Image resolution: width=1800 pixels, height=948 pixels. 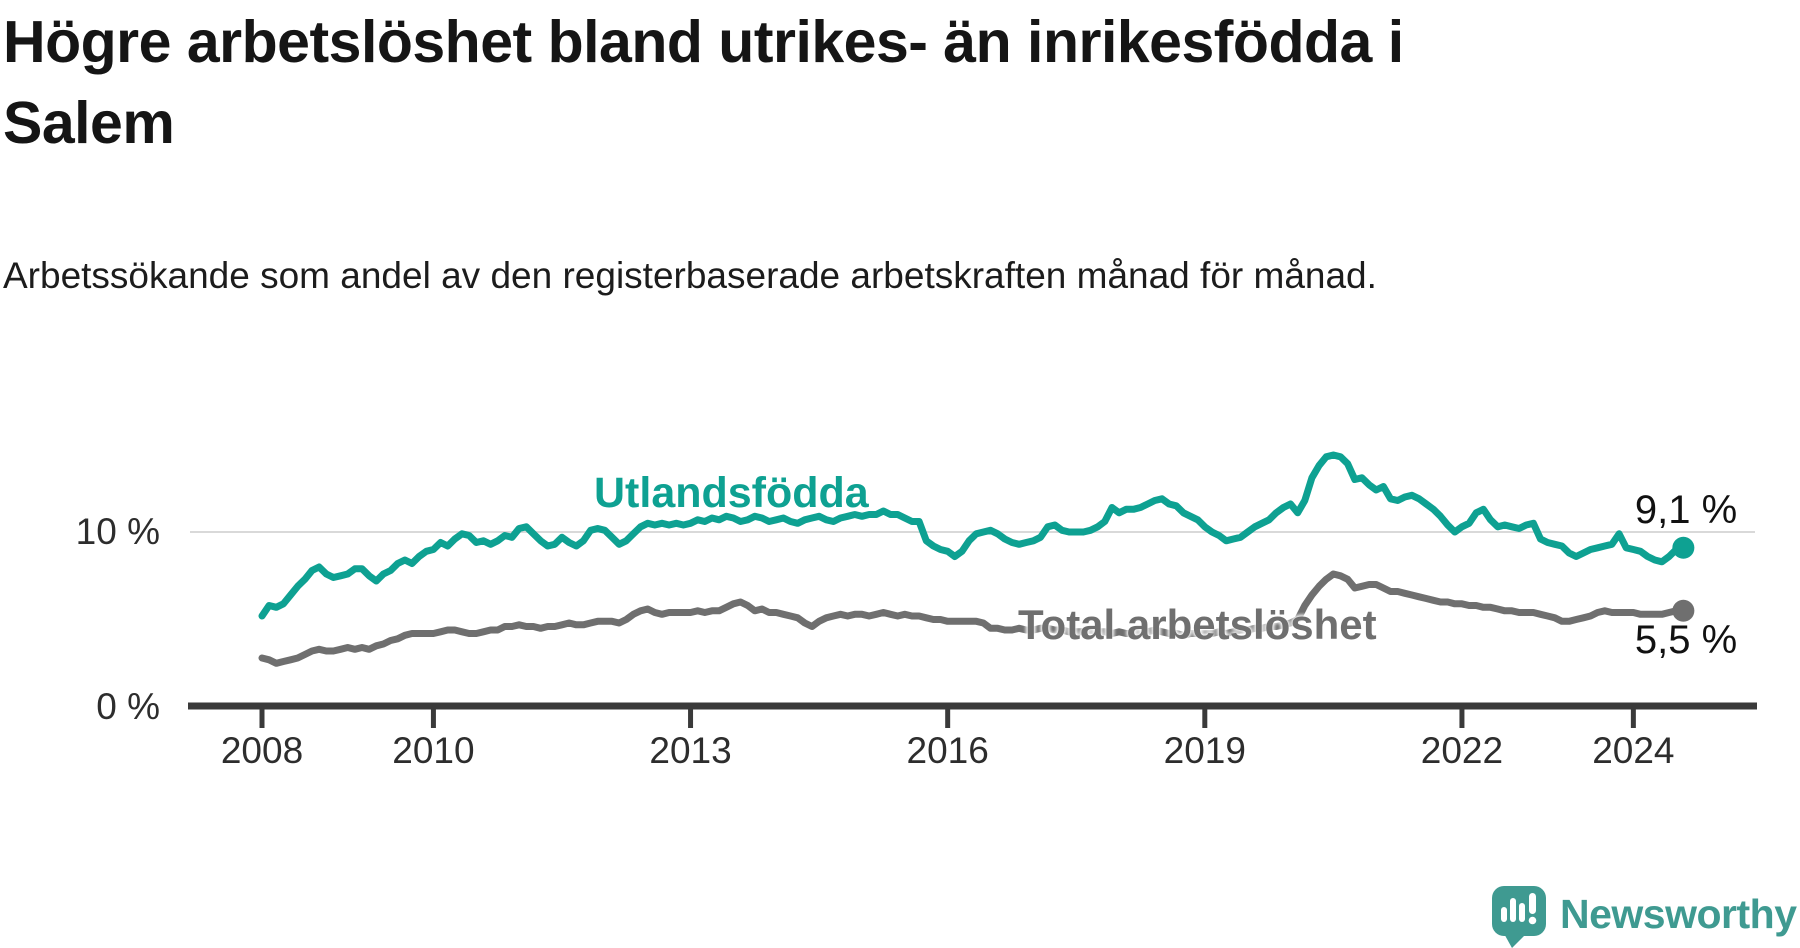 I want to click on page-title-line-2: Salem, so click(x=89, y=123).